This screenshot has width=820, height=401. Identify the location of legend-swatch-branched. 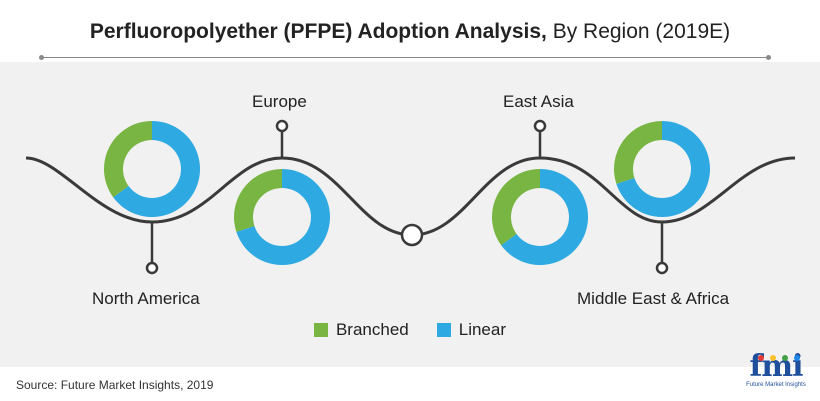
(320, 330).